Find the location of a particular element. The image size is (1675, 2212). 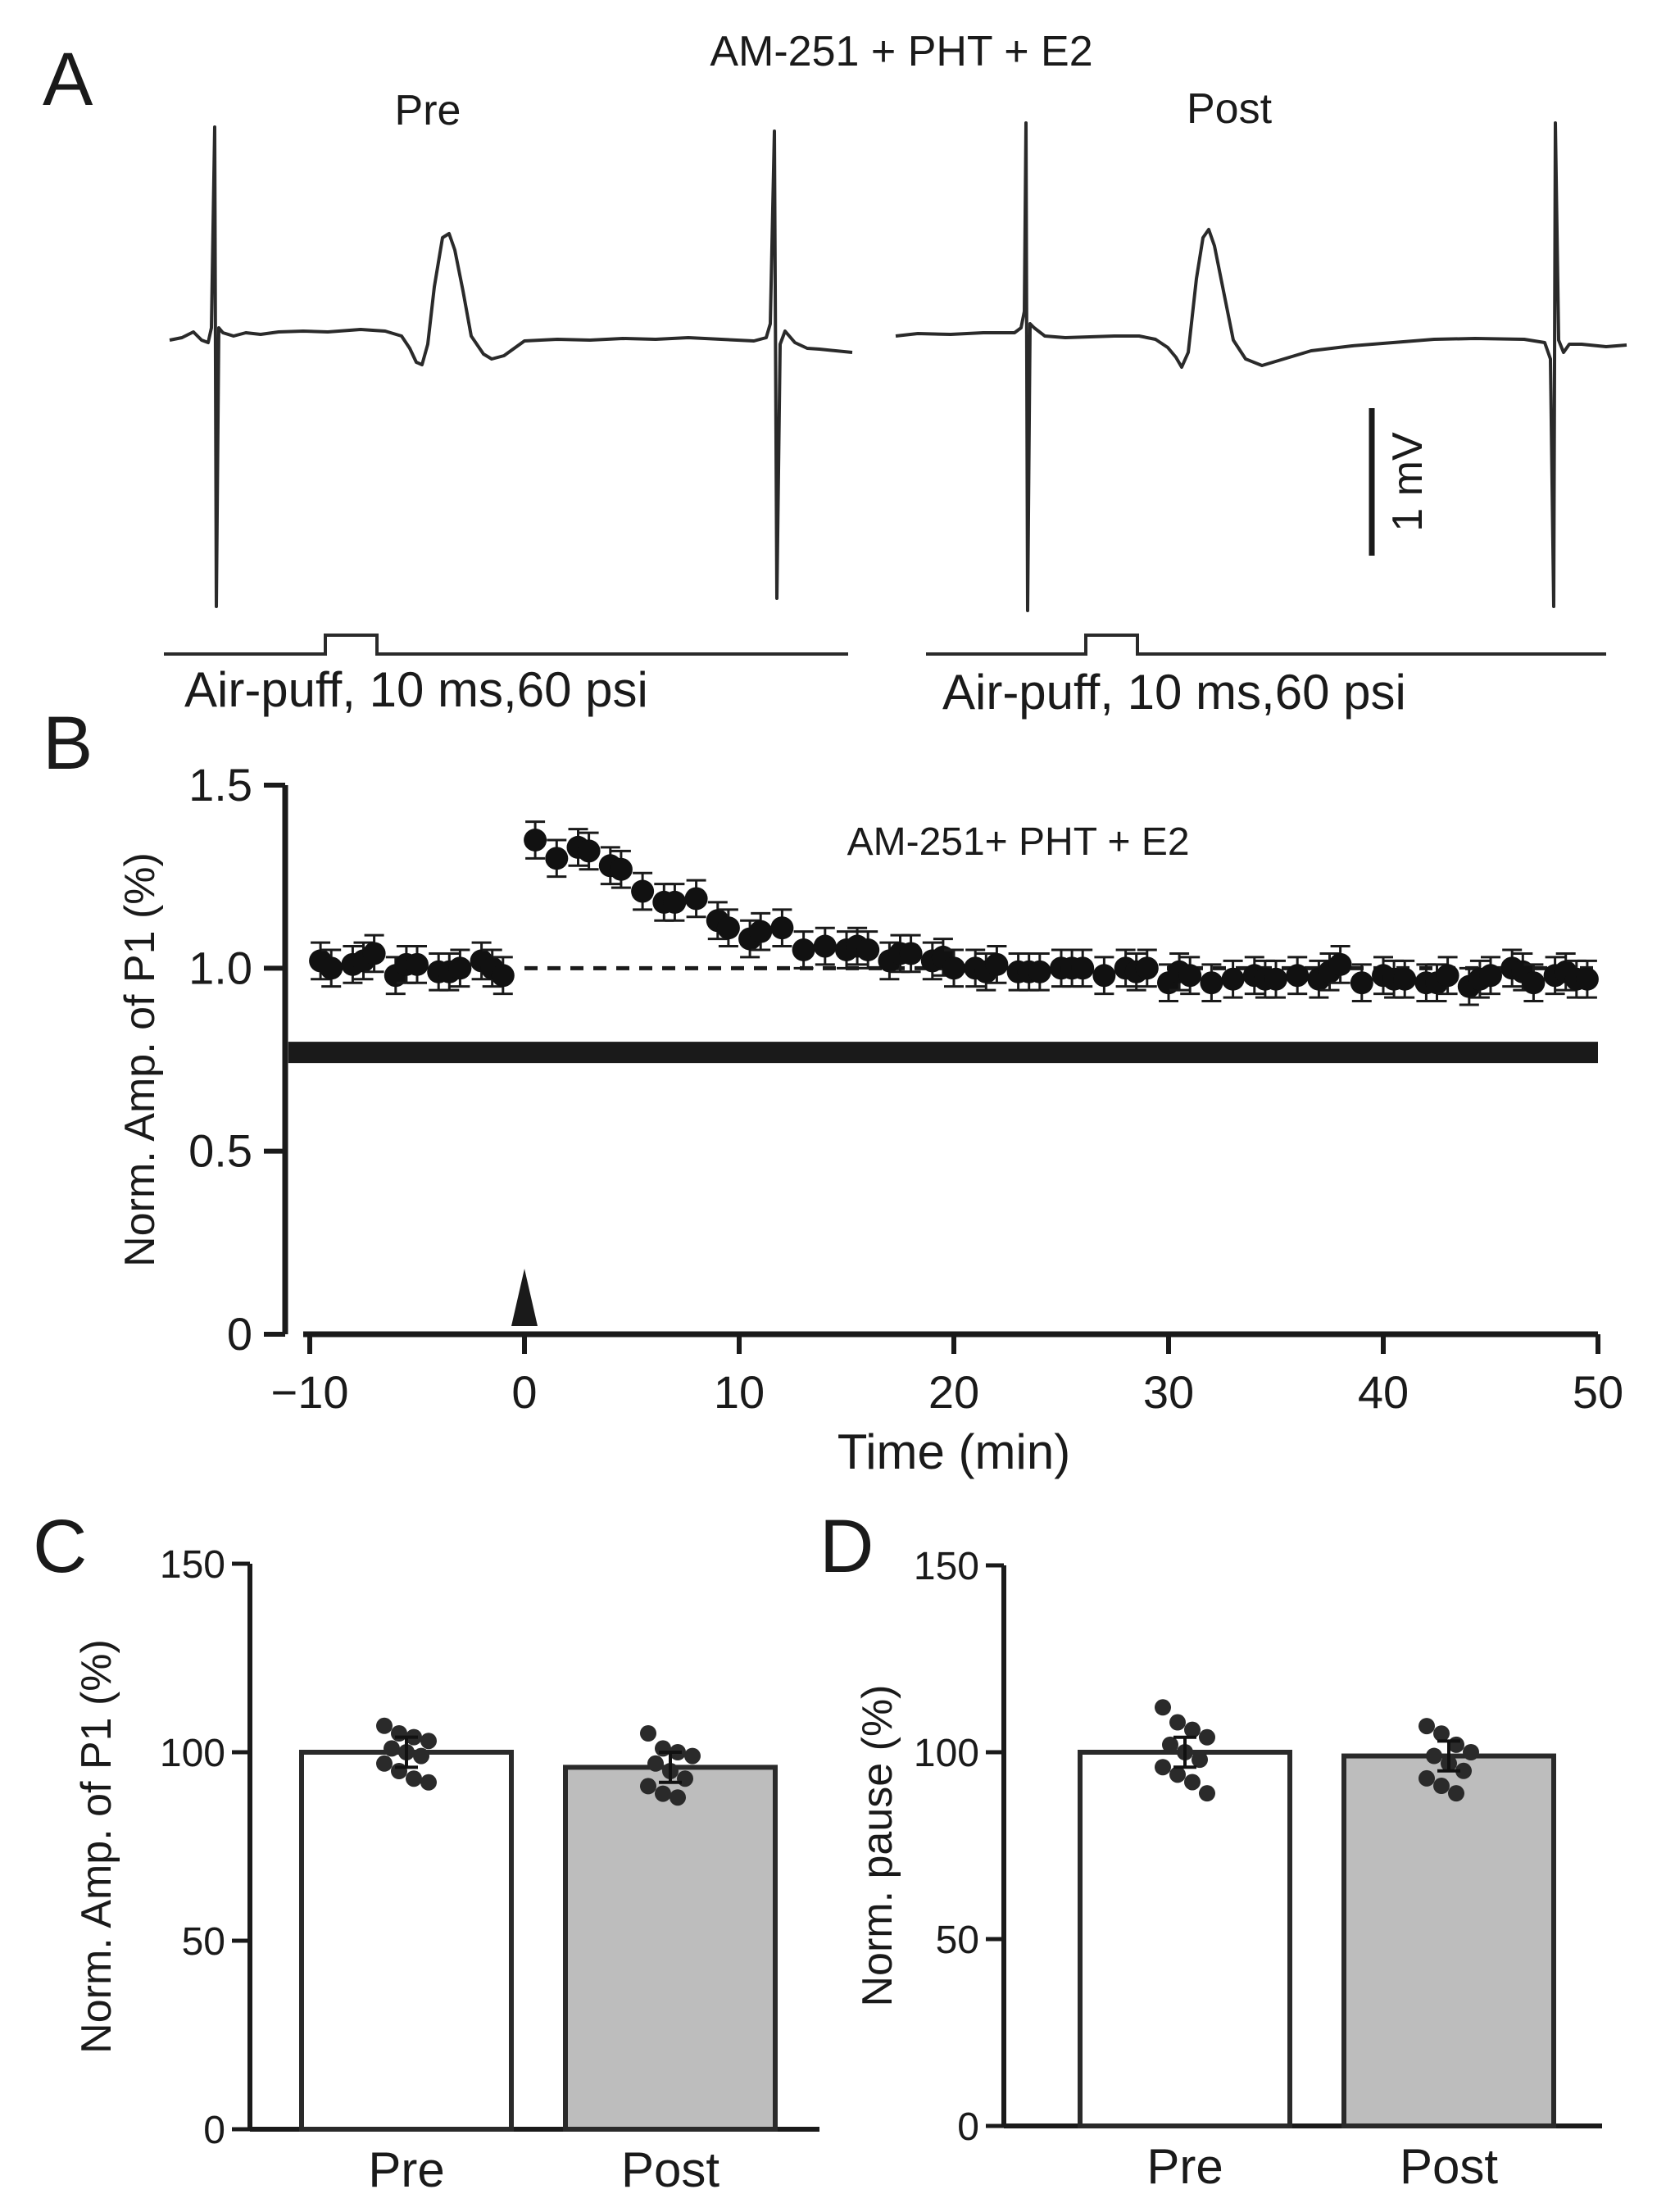

drug-onset-arrow is located at coordinates (524, 1298).